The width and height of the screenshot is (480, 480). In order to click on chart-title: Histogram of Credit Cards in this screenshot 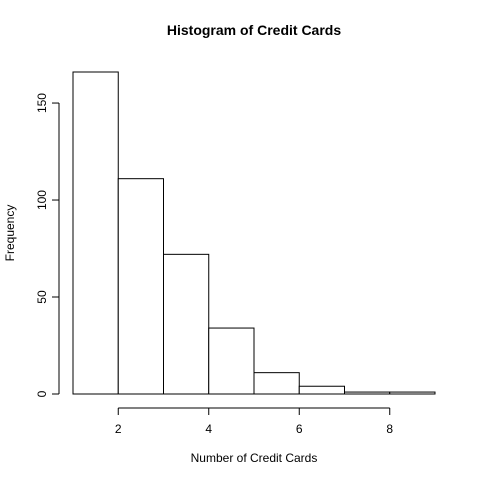, I will do `click(254, 30)`.